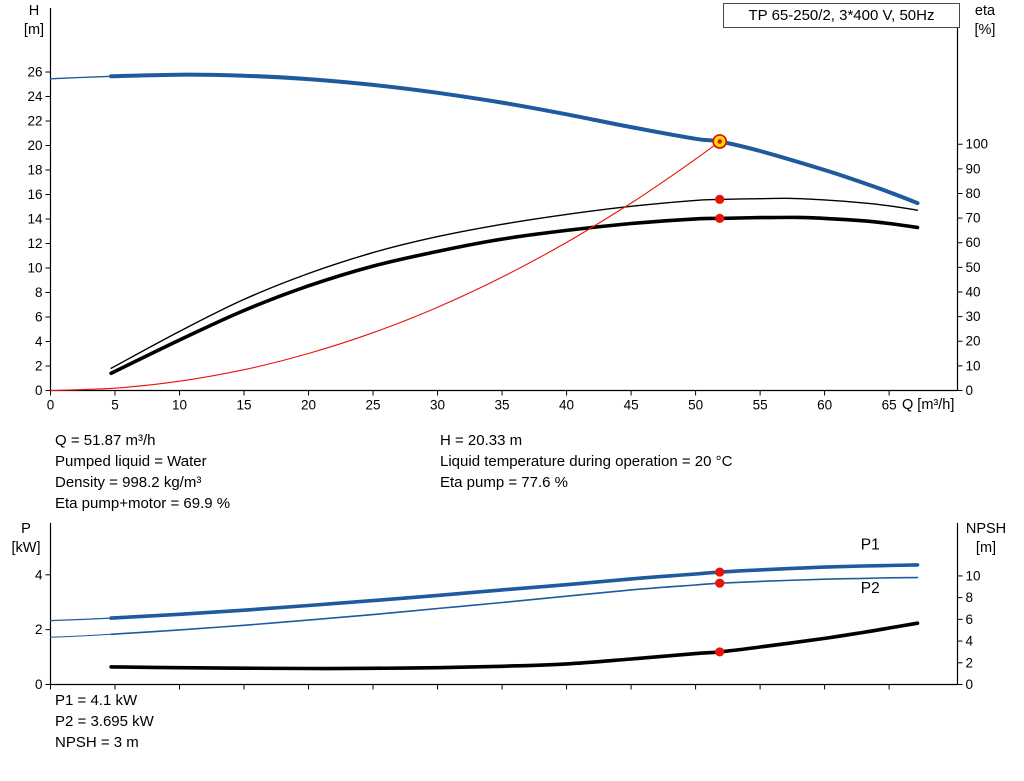  I want to click on p2-curve, so click(514, 606).